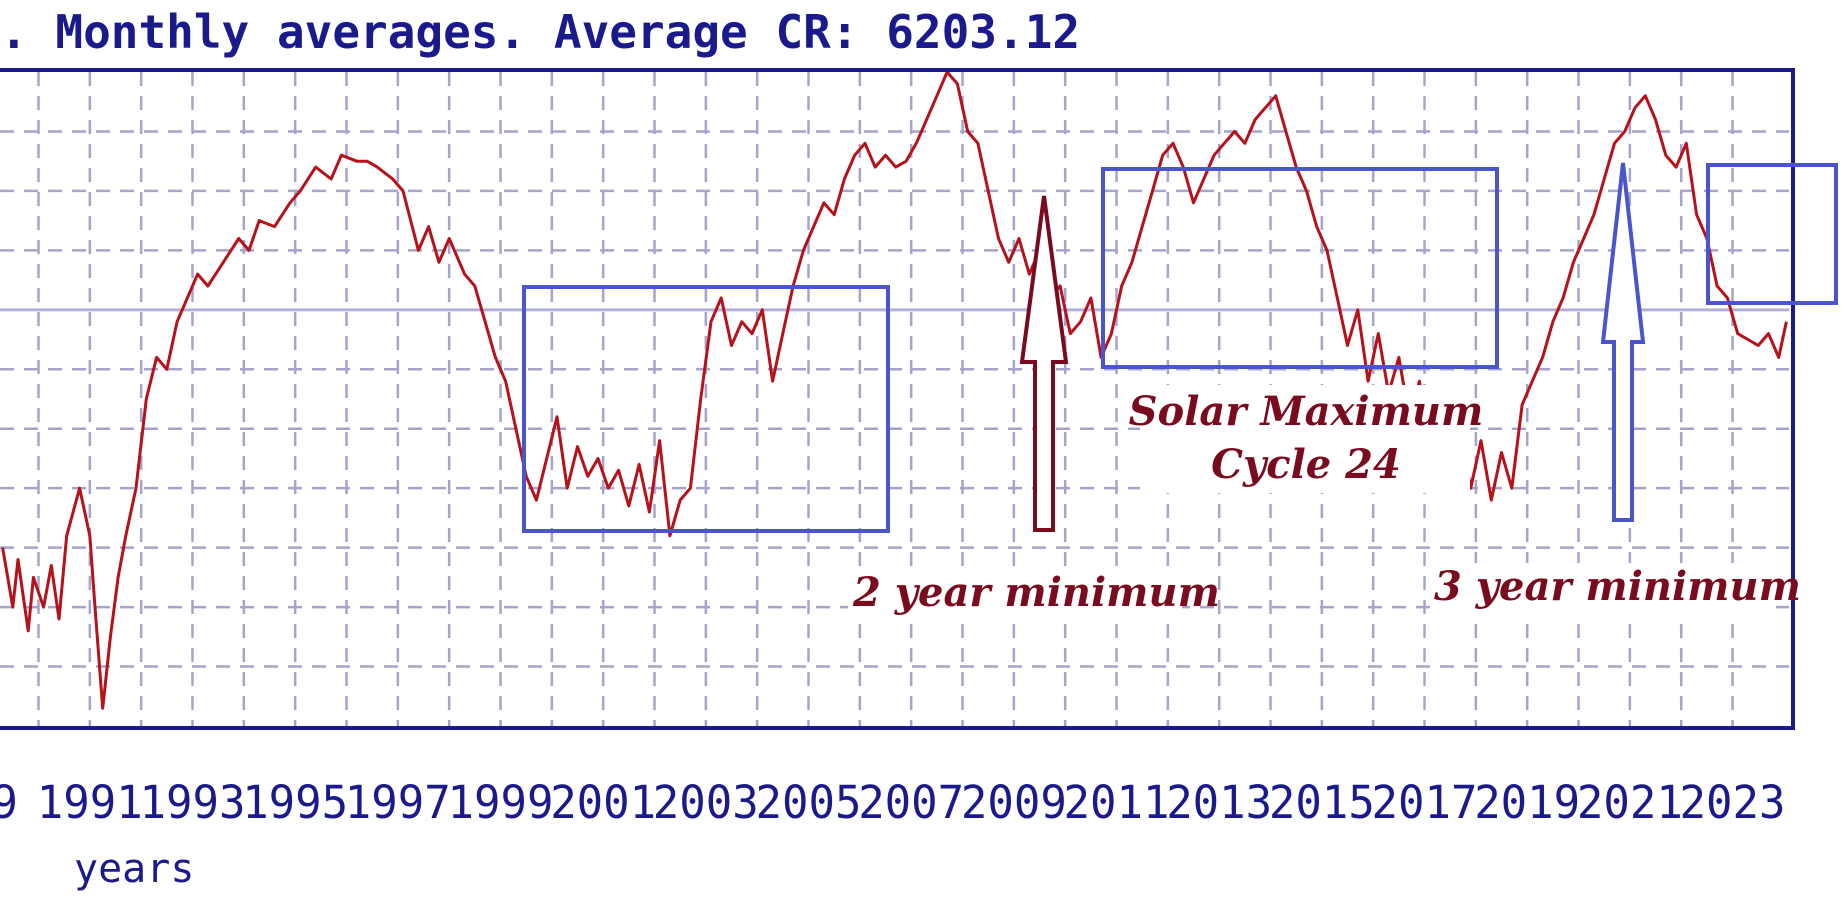 This screenshot has height=918, width=1844. What do you see at coordinates (1322, 802) in the screenshot?
I see `x-tick-label: 2015` at bounding box center [1322, 802].